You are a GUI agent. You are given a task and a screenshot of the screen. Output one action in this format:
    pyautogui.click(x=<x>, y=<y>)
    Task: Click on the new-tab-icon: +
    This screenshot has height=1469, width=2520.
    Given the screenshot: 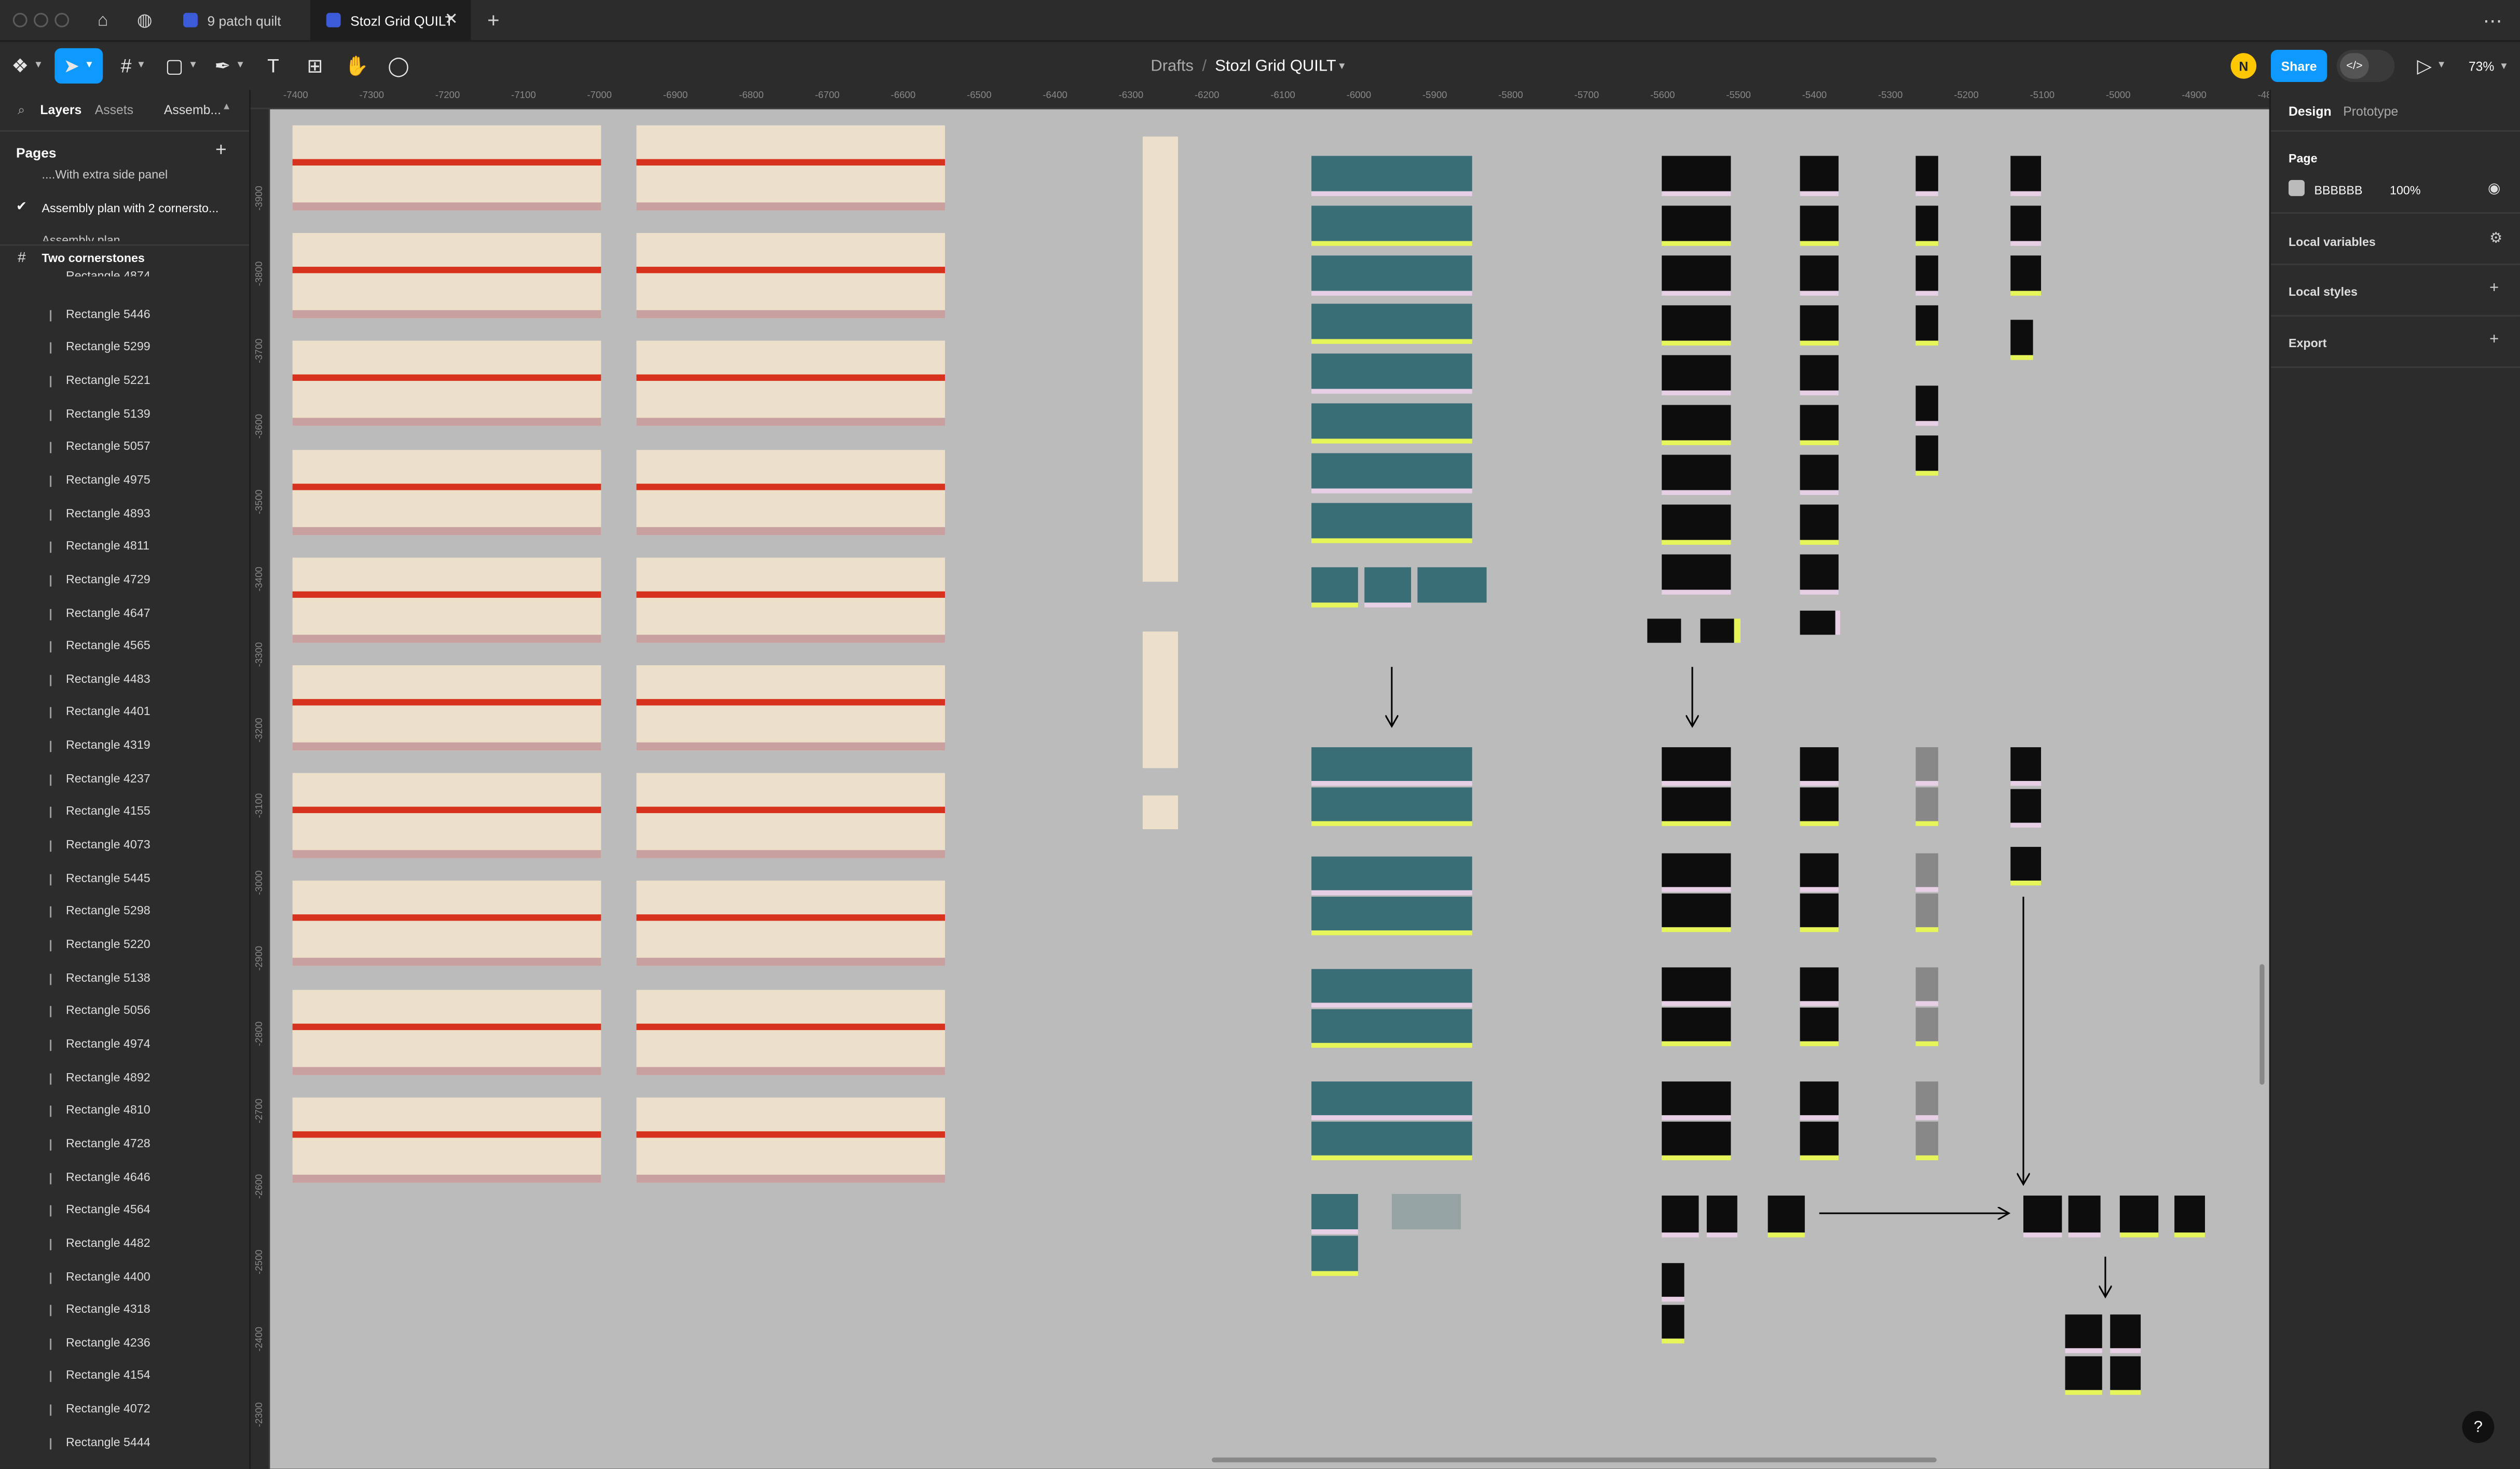 What is the action you would take?
    pyautogui.click(x=493, y=20)
    